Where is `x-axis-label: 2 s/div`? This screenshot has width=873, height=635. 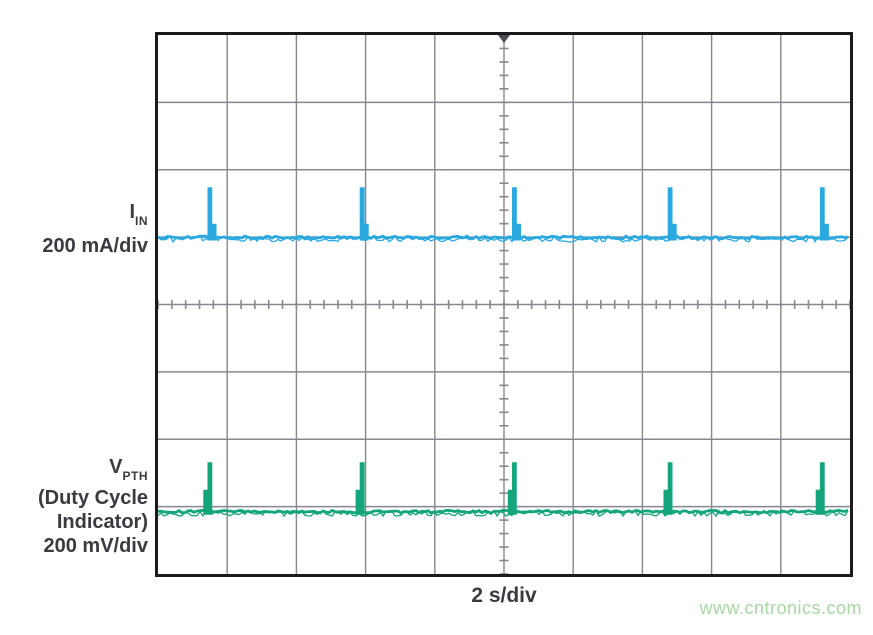 x-axis-label: 2 s/div is located at coordinates (504, 595).